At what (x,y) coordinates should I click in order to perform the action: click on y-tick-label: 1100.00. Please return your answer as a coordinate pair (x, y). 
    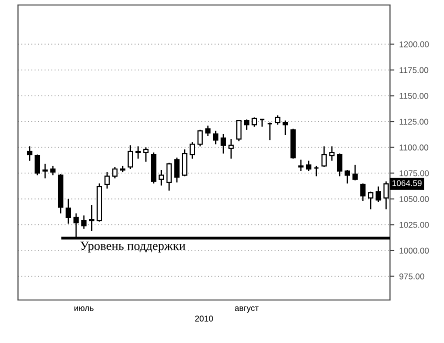
    Looking at the image, I should click on (414, 147).